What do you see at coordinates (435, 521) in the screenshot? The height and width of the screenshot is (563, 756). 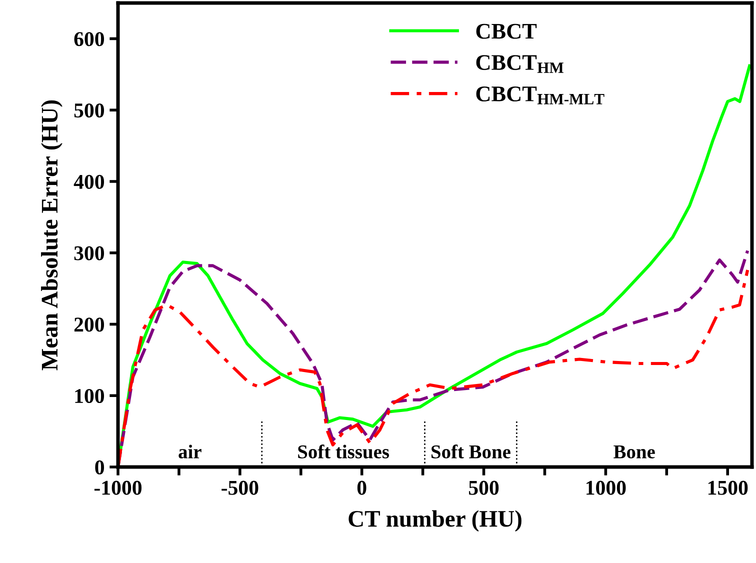 I see `x-axis-title: CT number (HU)` at bounding box center [435, 521].